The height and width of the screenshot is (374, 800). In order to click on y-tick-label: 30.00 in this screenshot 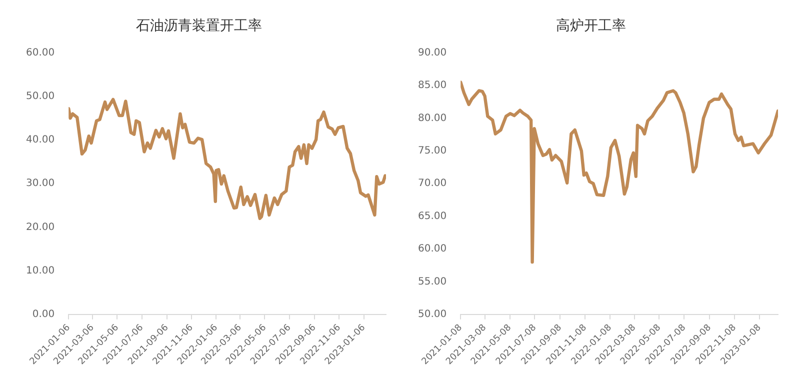, I will do `click(40, 184)`.